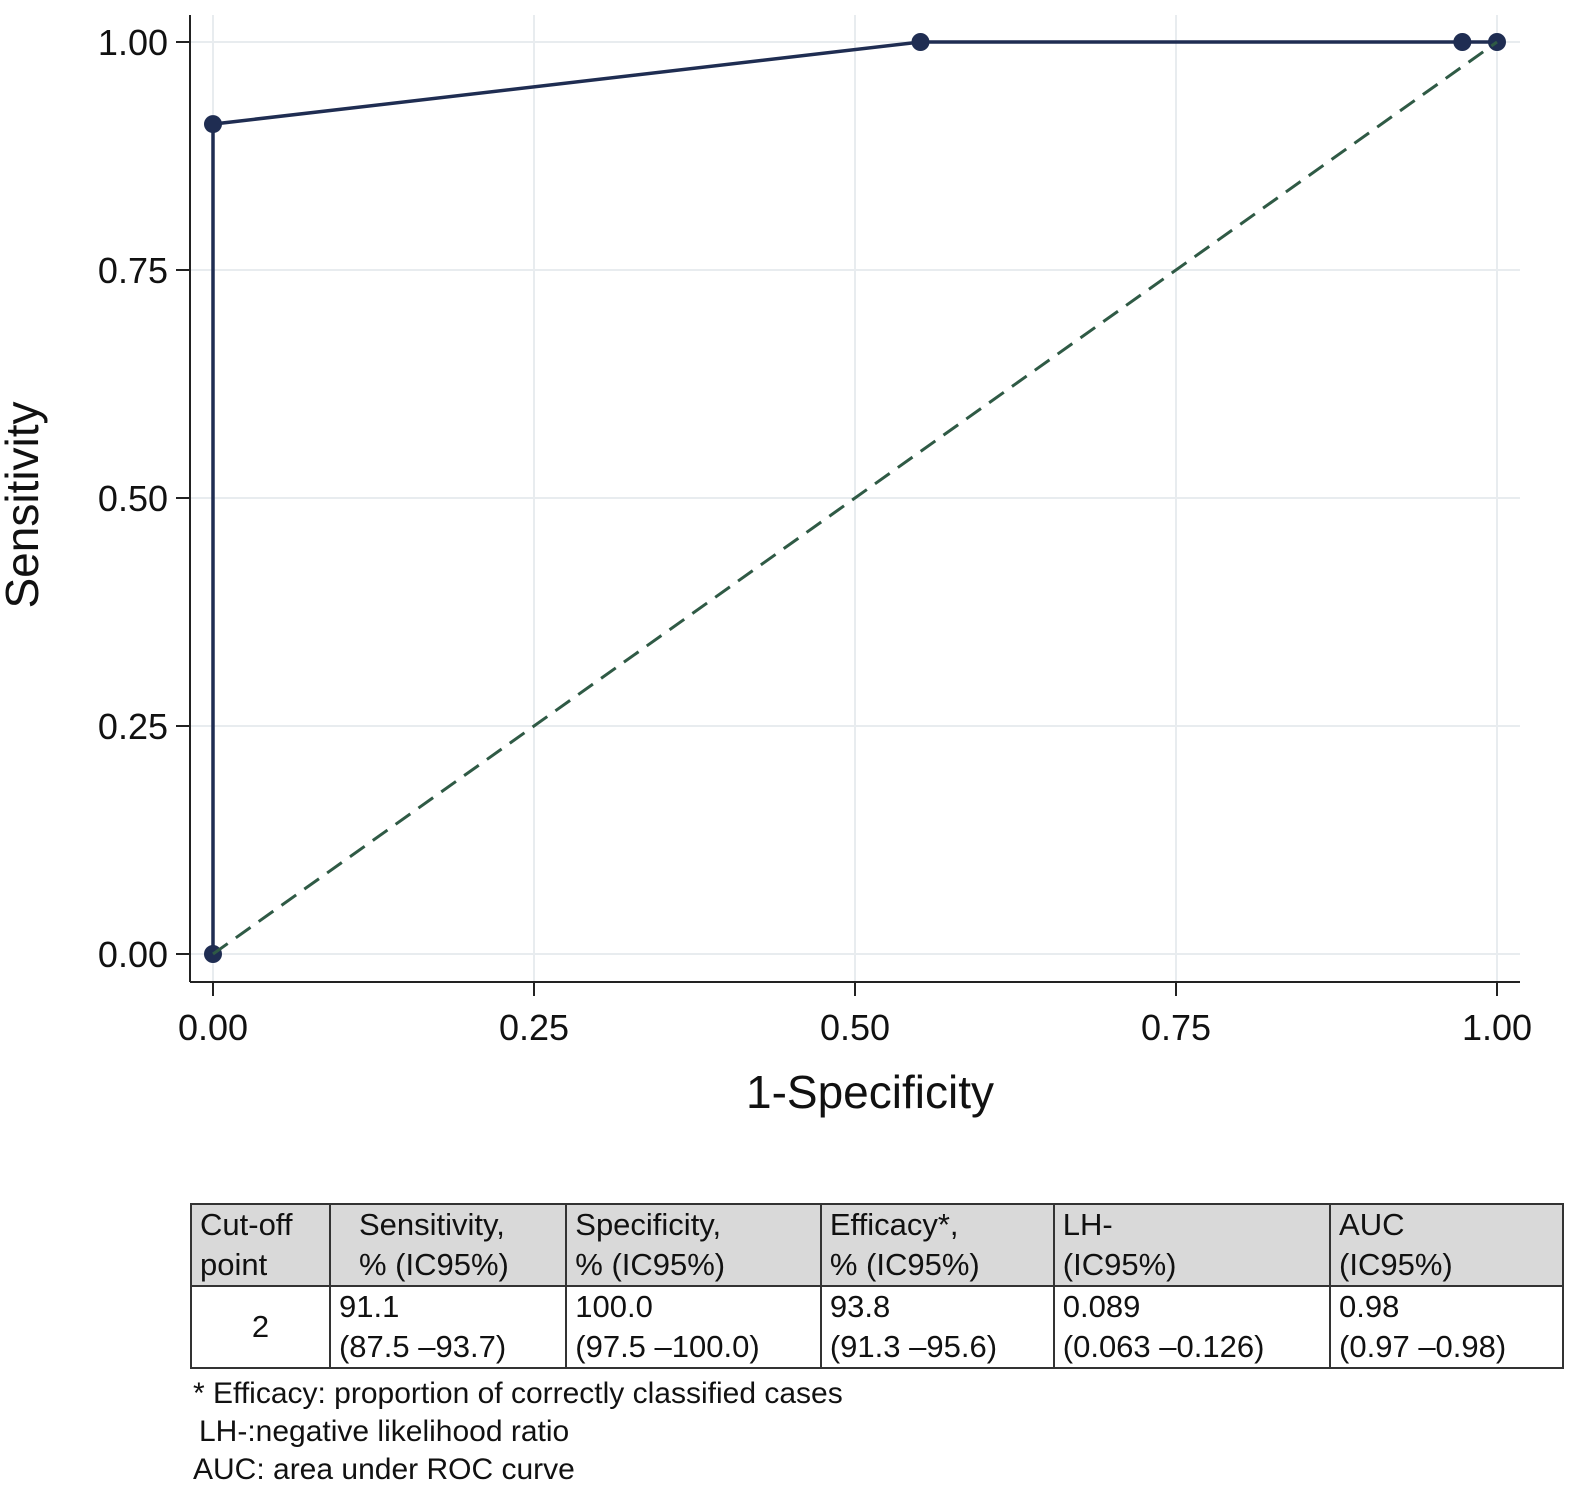 Image resolution: width=1593 pixels, height=1507 pixels. I want to click on header-cell: Efficacy*, % (IC95%), so click(937, 1245).